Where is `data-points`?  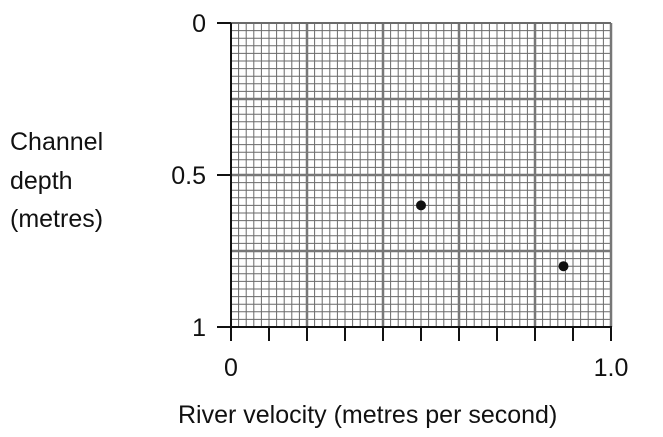 data-points is located at coordinates (492, 236).